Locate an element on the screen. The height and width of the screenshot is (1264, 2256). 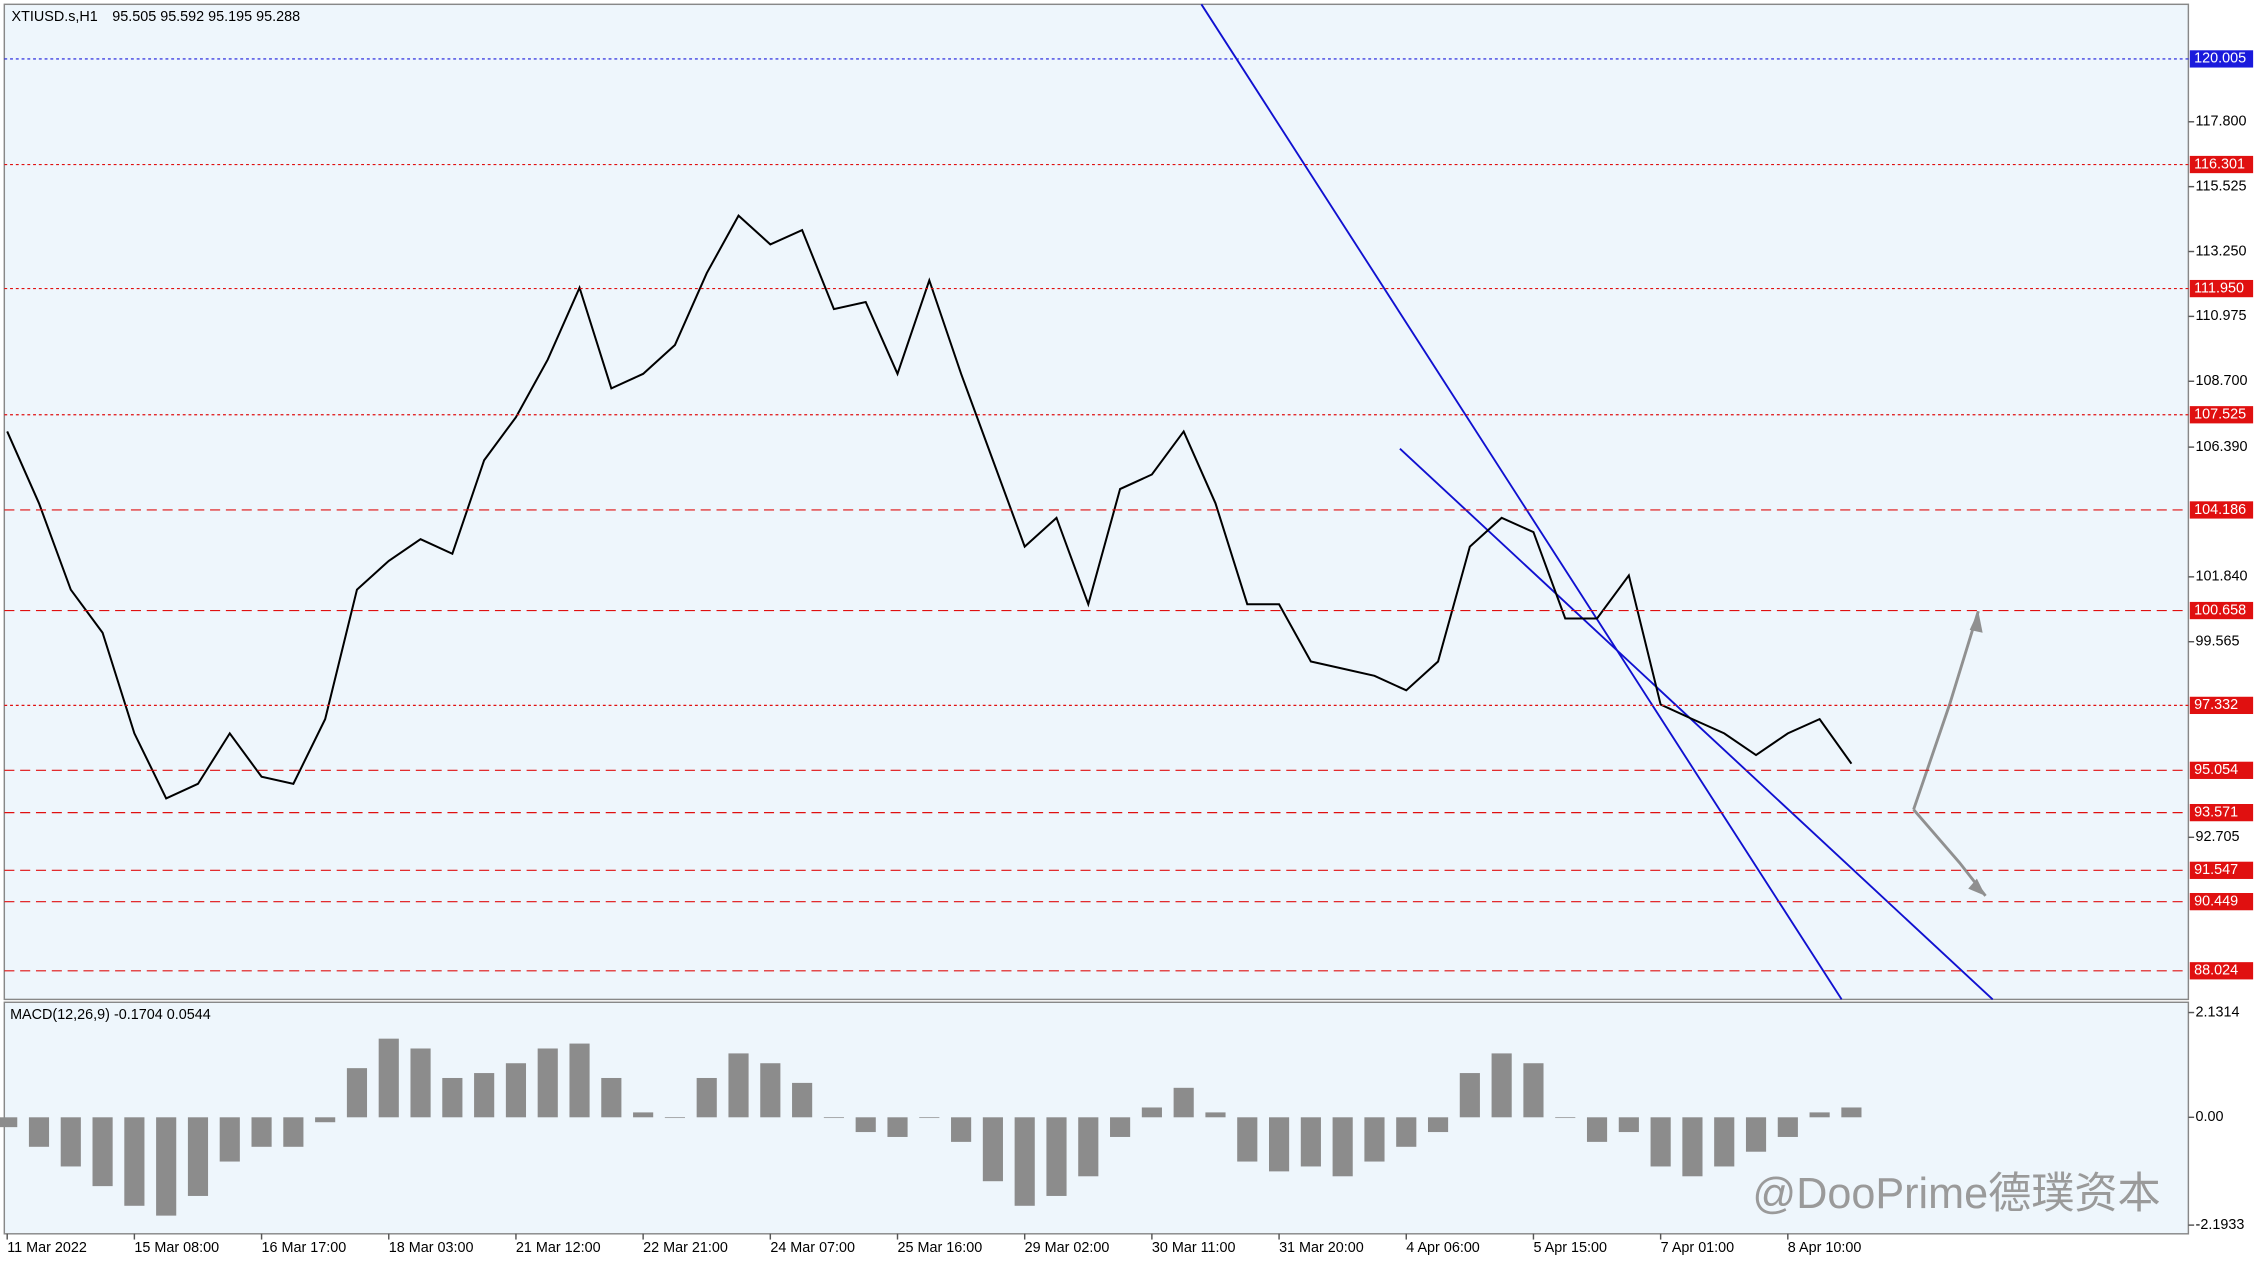
y-tick-label: 101.840 is located at coordinates (2222, 577).